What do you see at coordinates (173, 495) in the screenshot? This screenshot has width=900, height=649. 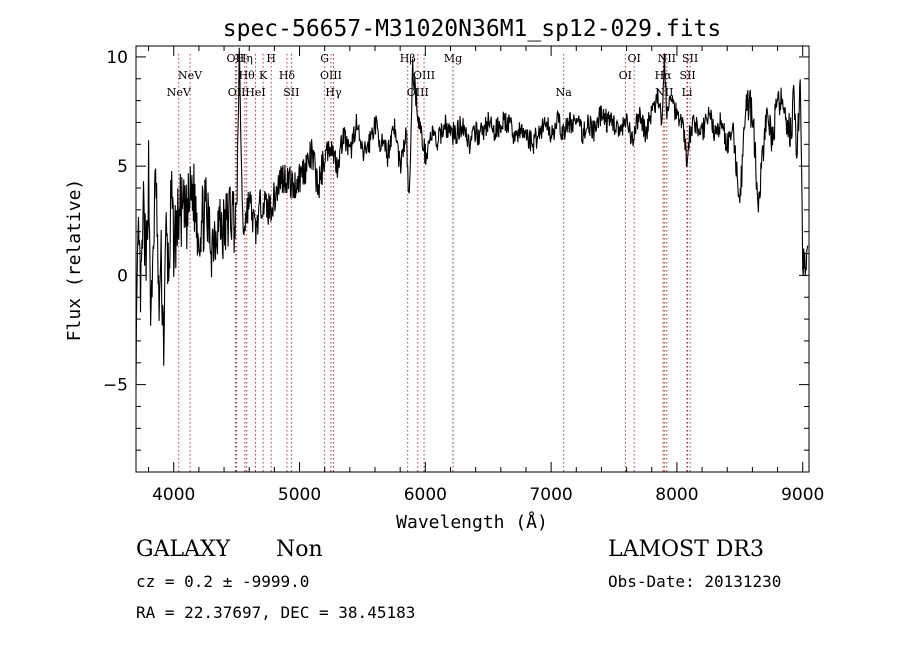 I see `x-tick-label: 4000` at bounding box center [173, 495].